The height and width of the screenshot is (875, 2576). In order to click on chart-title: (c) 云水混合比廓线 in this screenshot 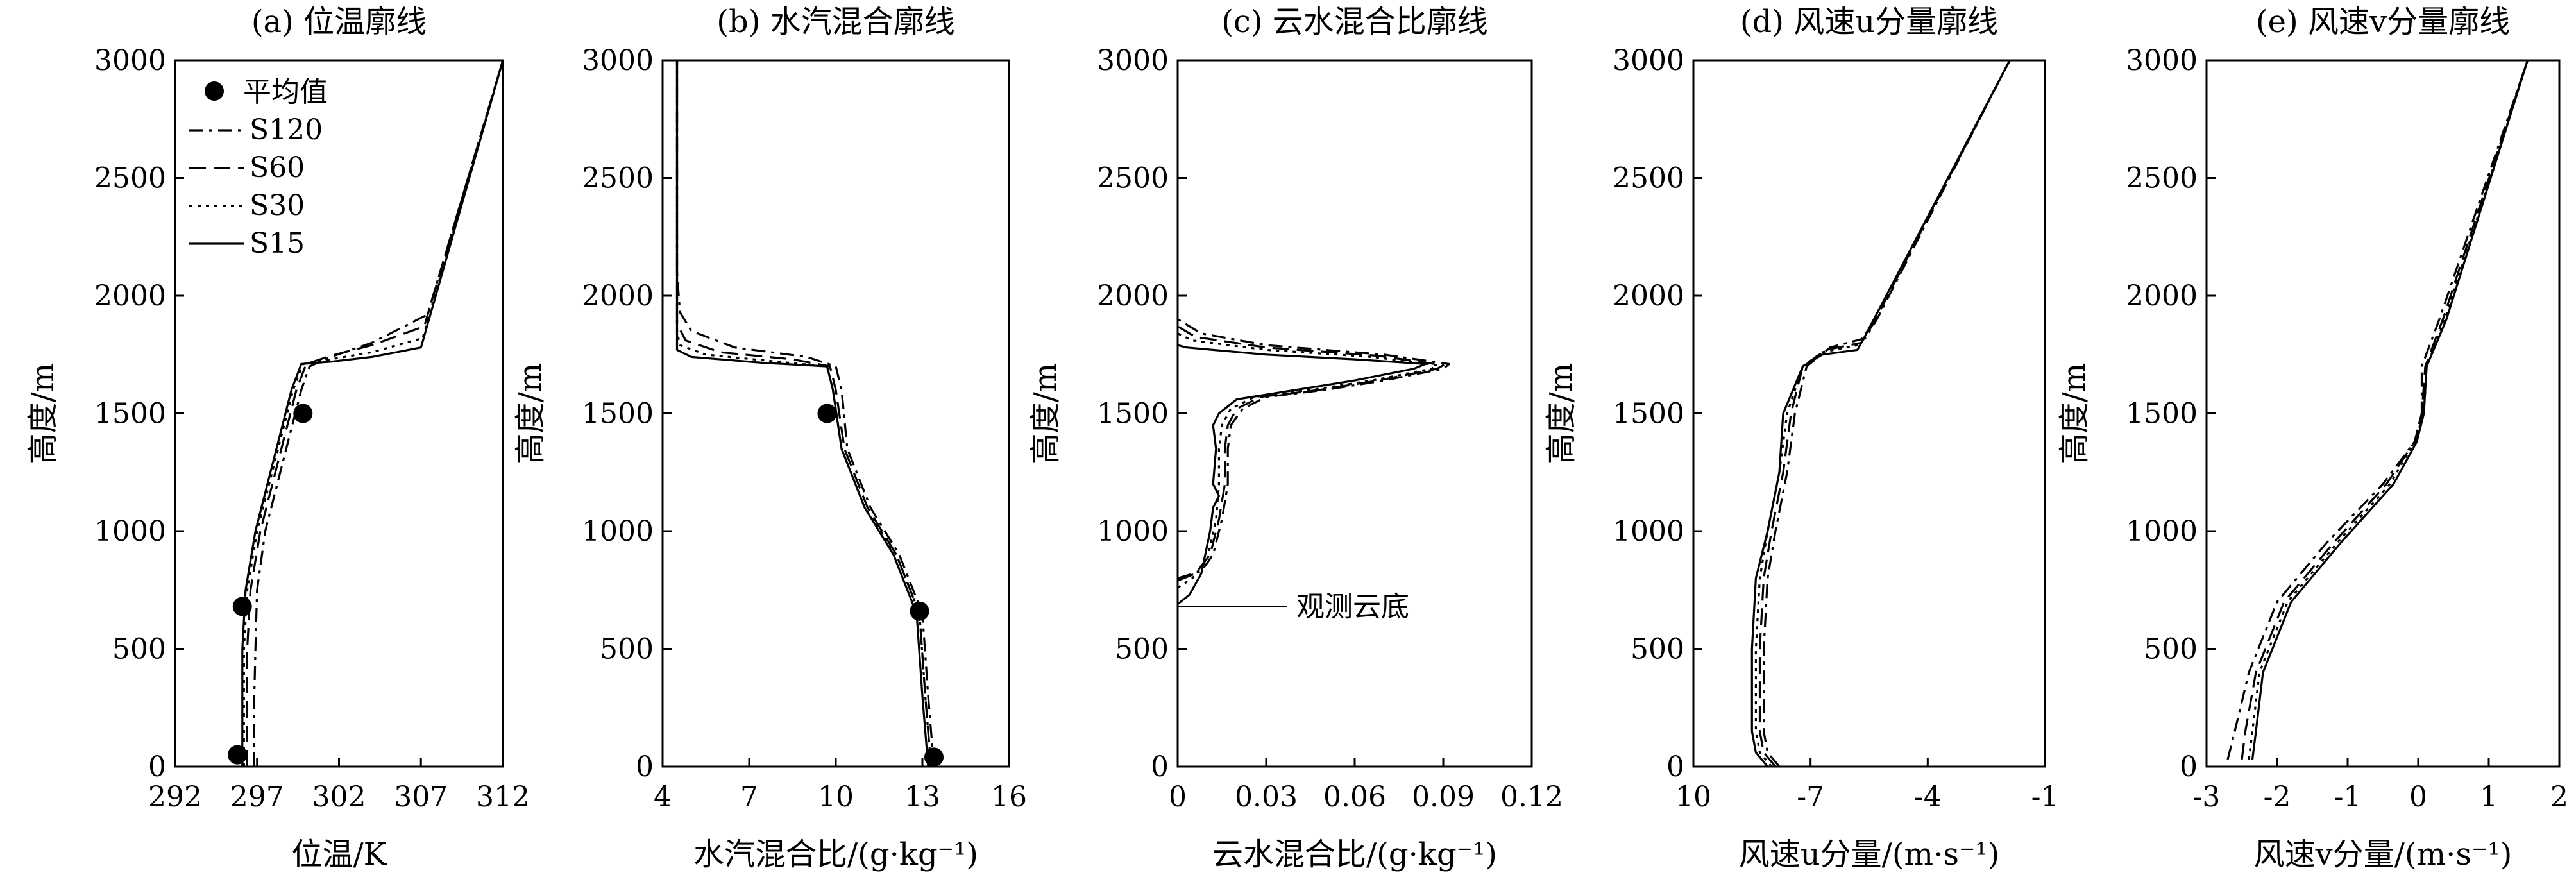, I will do `click(1354, 22)`.